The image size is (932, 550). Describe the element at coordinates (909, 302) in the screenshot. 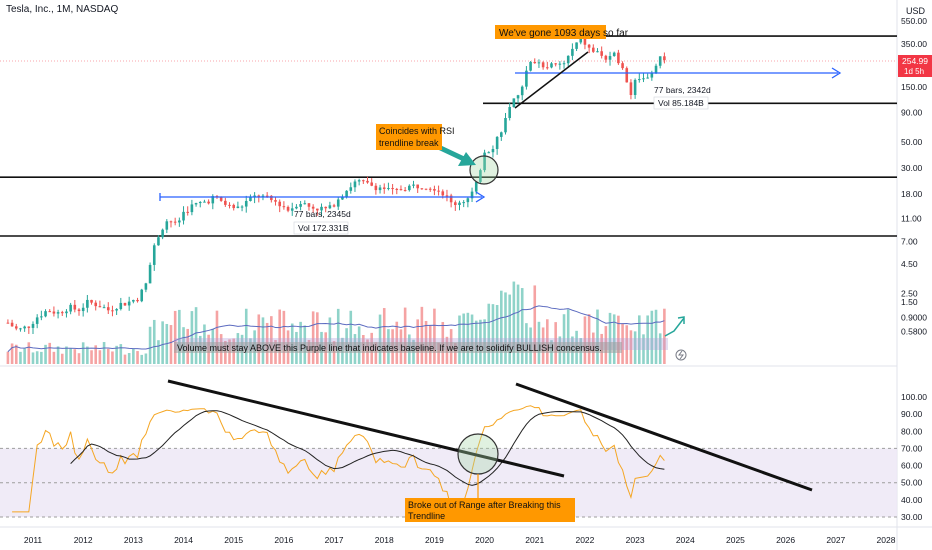

I see `price-tick-label: 1.50` at that location.